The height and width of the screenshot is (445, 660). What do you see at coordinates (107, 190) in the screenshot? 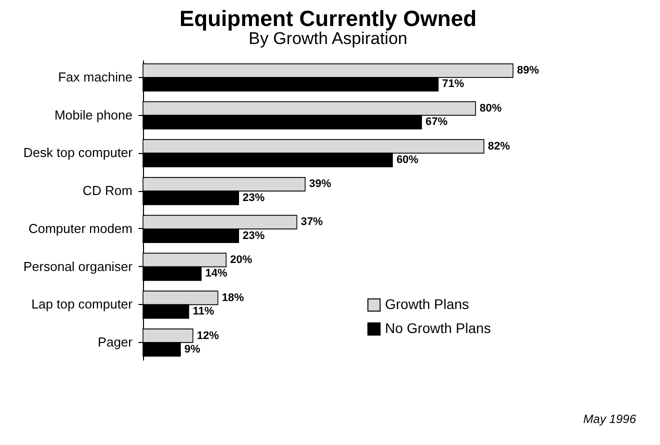
I see `y-tick-label: CD Rom` at bounding box center [107, 190].